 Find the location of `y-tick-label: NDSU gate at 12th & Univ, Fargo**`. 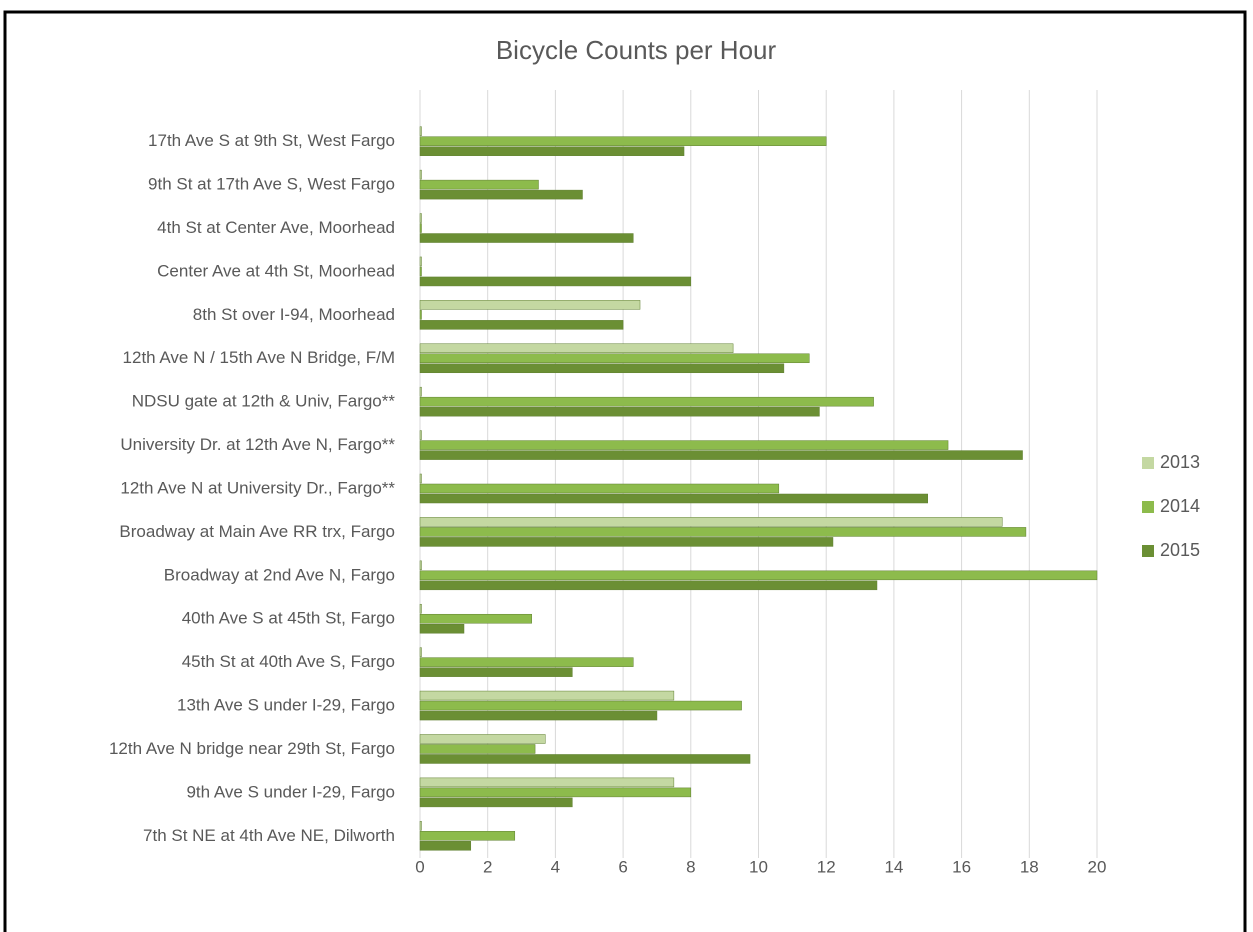

y-tick-label: NDSU gate at 12th & Univ, Fargo** is located at coordinates (264, 401).